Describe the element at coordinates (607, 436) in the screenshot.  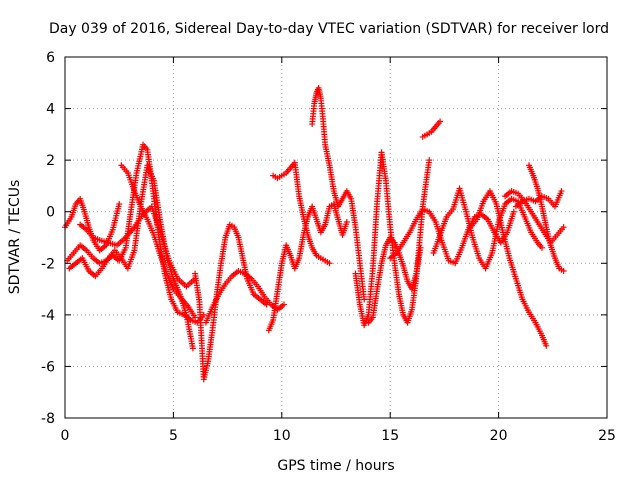
I see `x-tick-label: 25` at that location.